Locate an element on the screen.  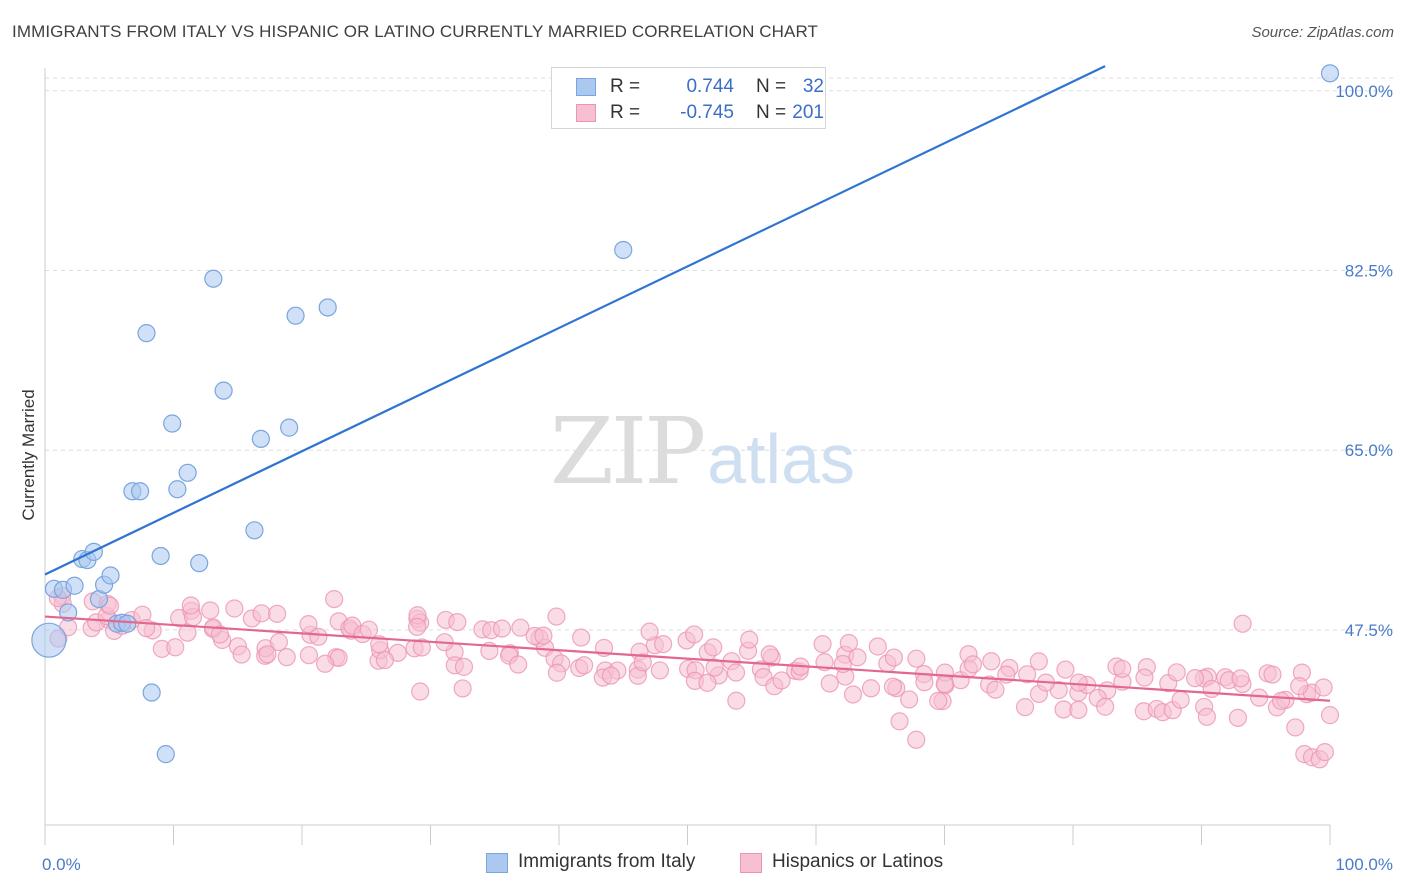
watermark: ZIPatlas is located at coordinates (702, 451).